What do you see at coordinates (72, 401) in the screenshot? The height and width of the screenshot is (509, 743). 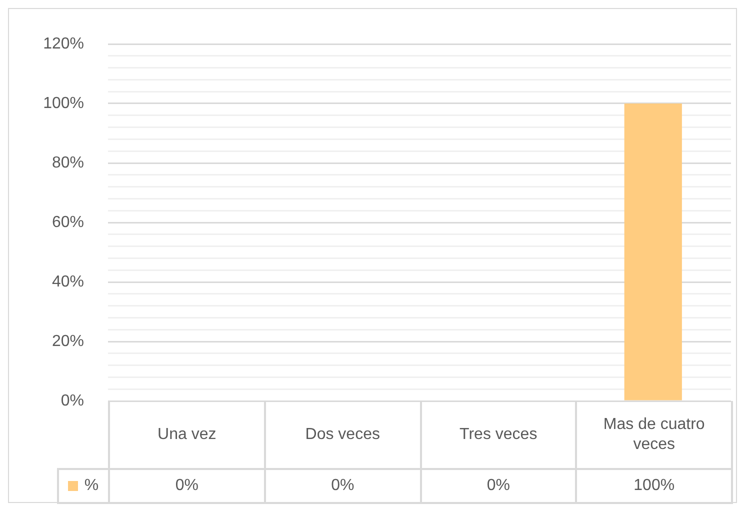 I see `y-tick-label: 0%` at bounding box center [72, 401].